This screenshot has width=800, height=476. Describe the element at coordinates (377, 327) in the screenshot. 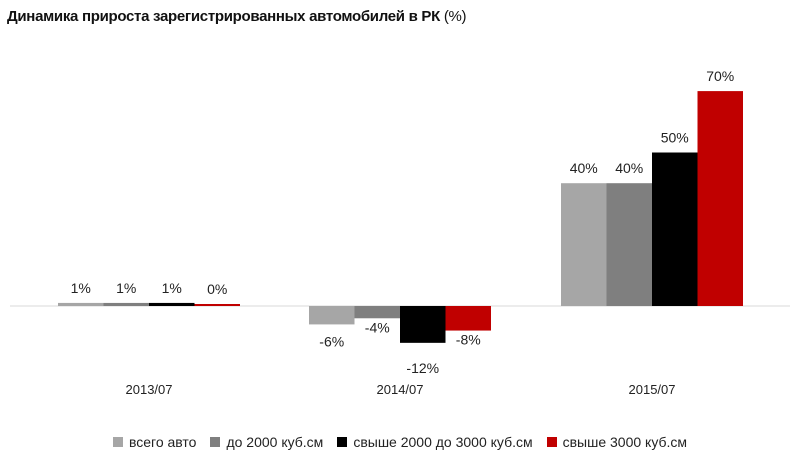

I see `data-label: -4%` at that location.